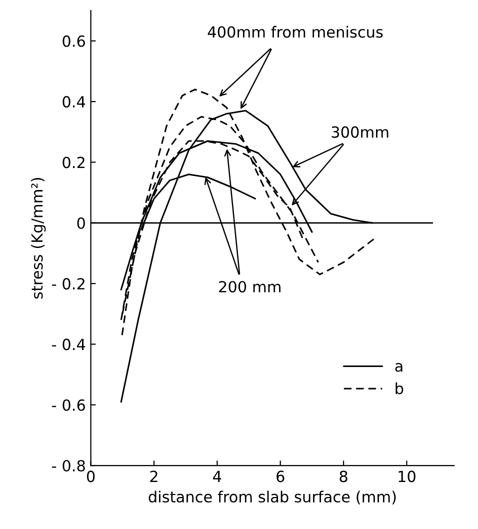 The image size is (478, 529). I want to click on y-tick-label: 0, so click(81, 223).